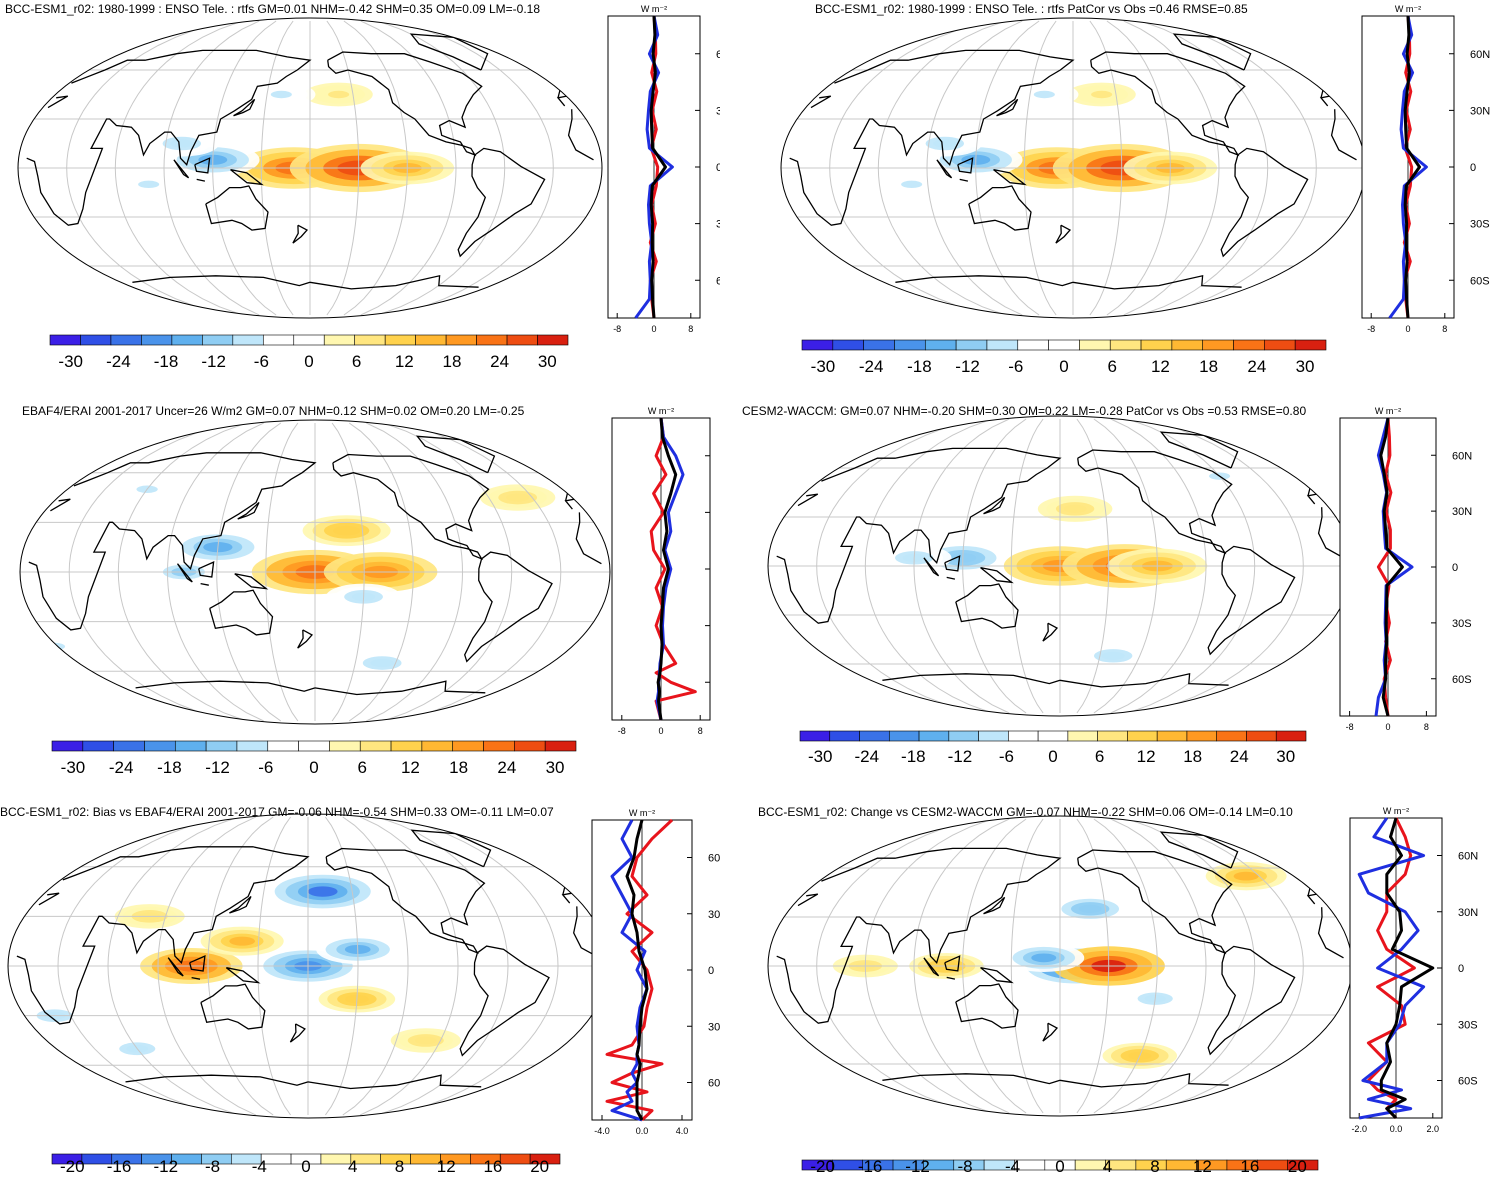 The width and height of the screenshot is (1500, 1177). Describe the element at coordinates (1073, 168) in the screenshot. I see `graticule` at that location.